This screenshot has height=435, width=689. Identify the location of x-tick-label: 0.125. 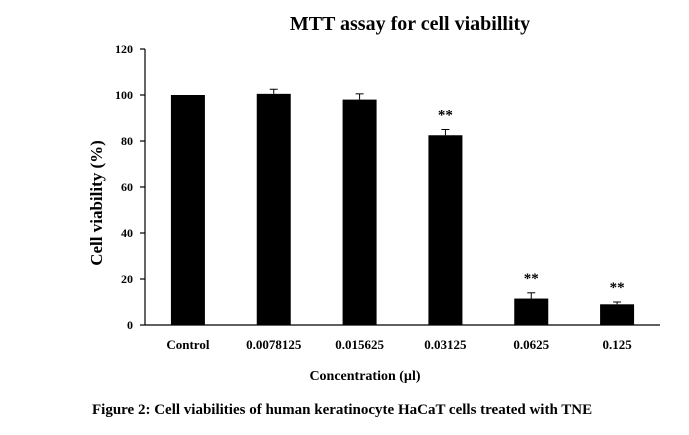
(617, 344).